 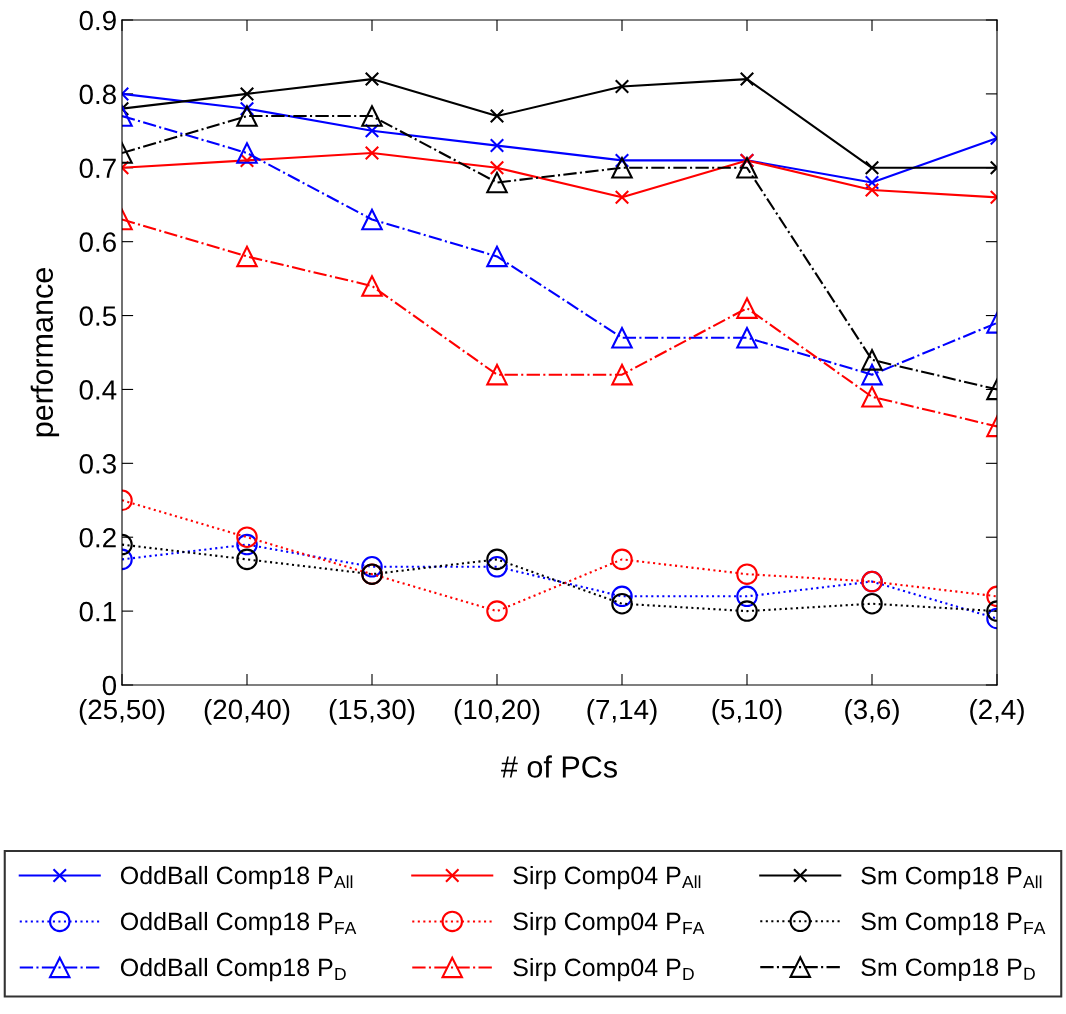 I want to click on y-tick-label: 0.7, so click(x=97, y=168).